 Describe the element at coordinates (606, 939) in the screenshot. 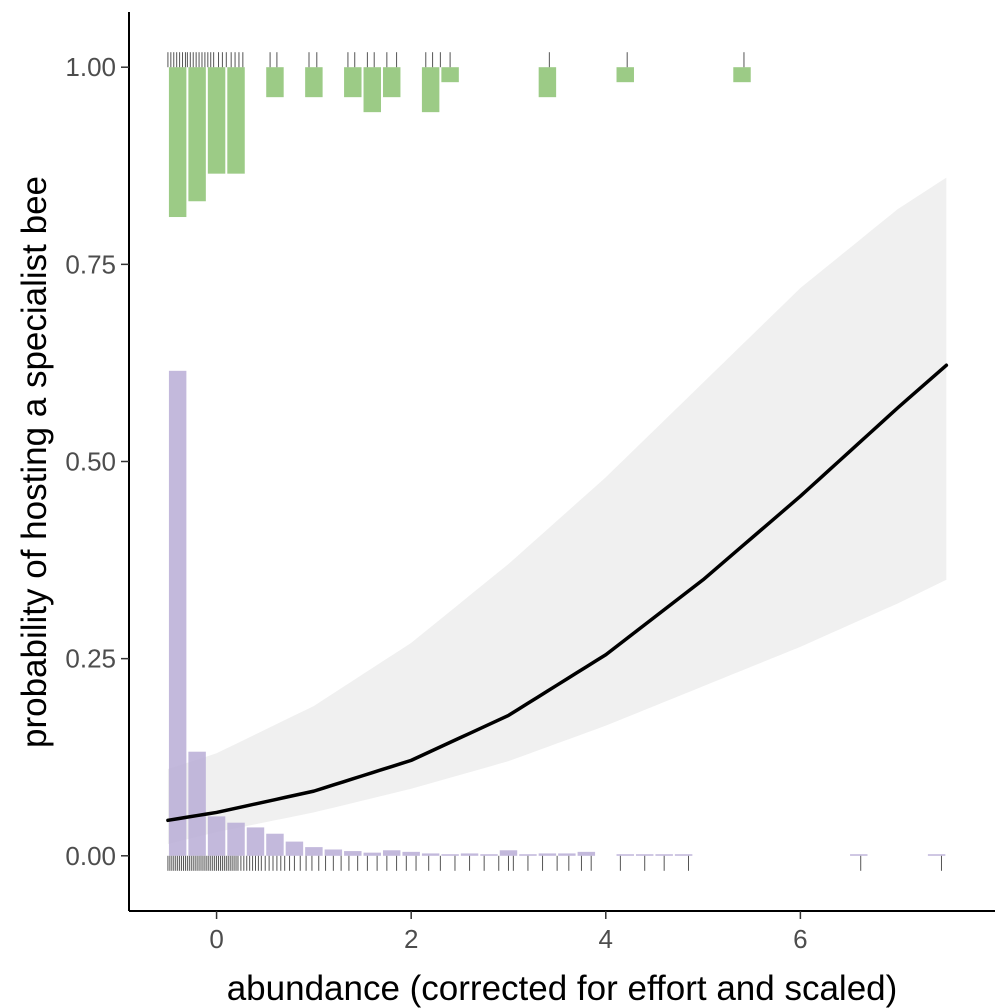

I see `x-tick-label: 4` at that location.